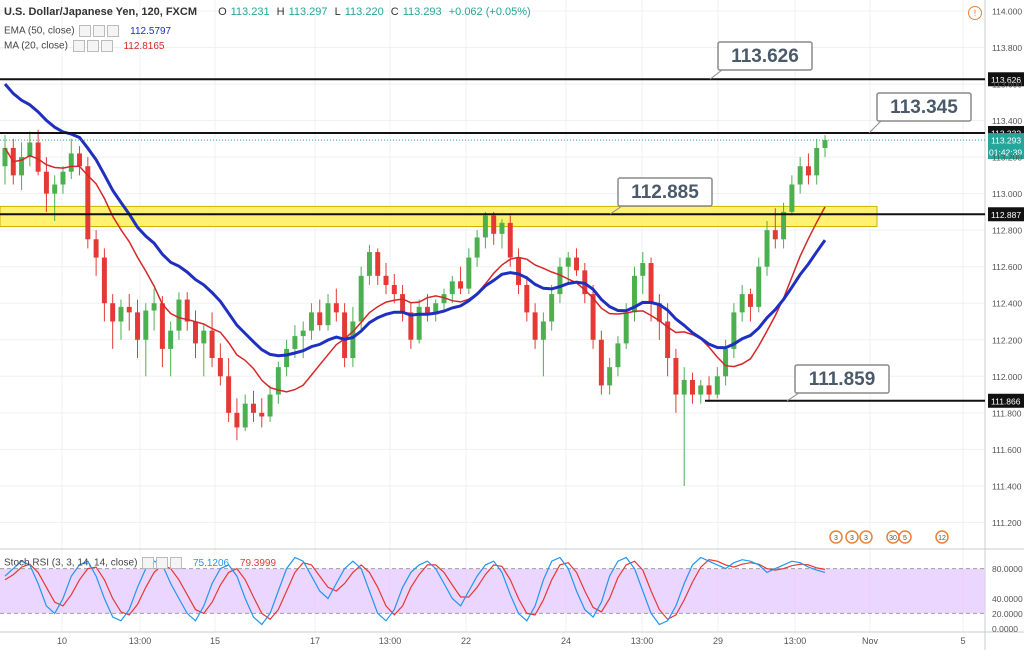 This screenshot has width=1024, height=650. Describe the element at coordinates (1007, 377) in the screenshot. I see `y-tick-label: 112.000` at that location.